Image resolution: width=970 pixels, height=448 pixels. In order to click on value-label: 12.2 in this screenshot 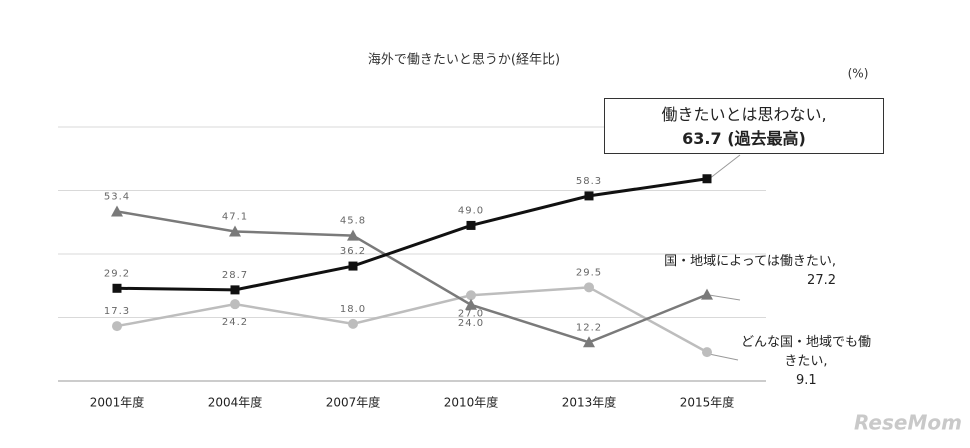, I will do `click(589, 327)`.